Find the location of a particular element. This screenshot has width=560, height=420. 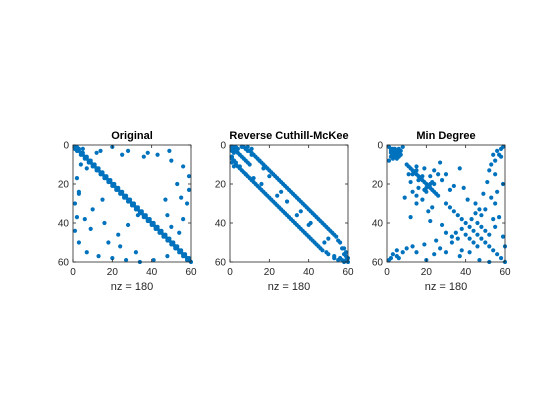

subplot-title: Min Degree is located at coordinates (445, 136).